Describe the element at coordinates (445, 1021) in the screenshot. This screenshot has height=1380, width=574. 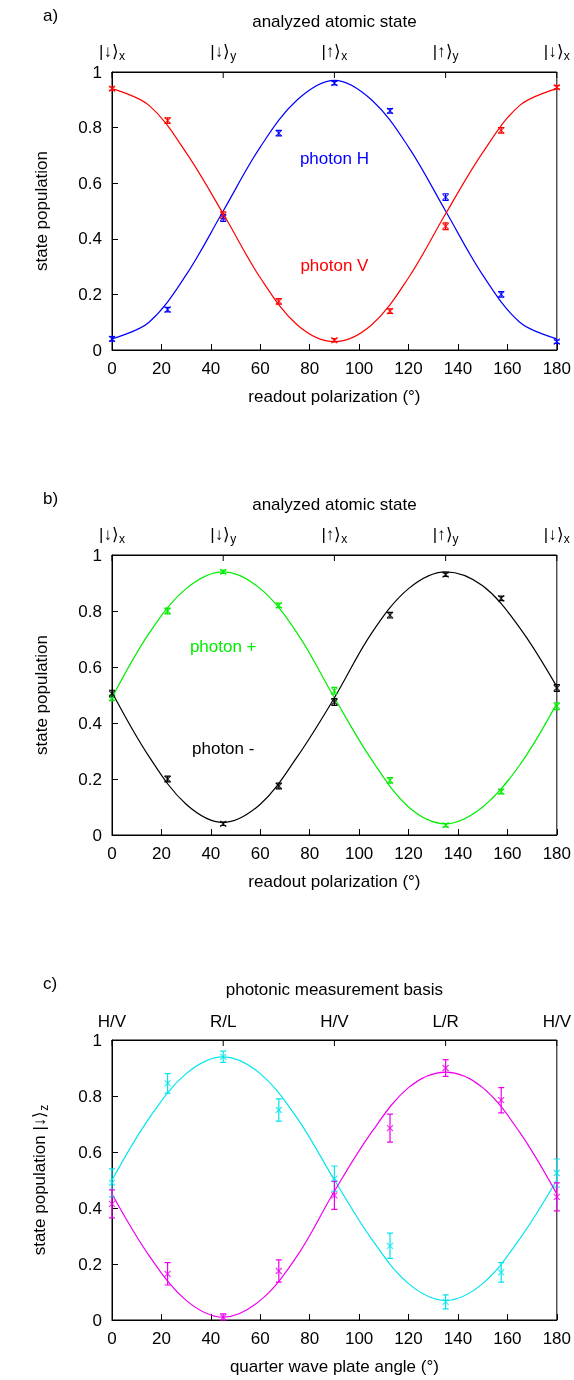
I see `text: L/R` at that location.